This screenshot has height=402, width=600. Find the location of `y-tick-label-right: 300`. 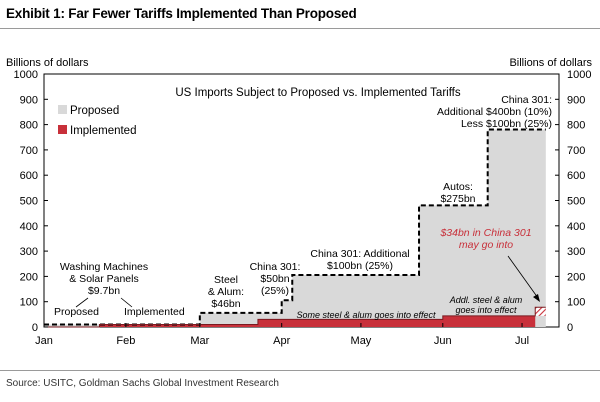

y-tick-label-right: 300 is located at coordinates (576, 252).